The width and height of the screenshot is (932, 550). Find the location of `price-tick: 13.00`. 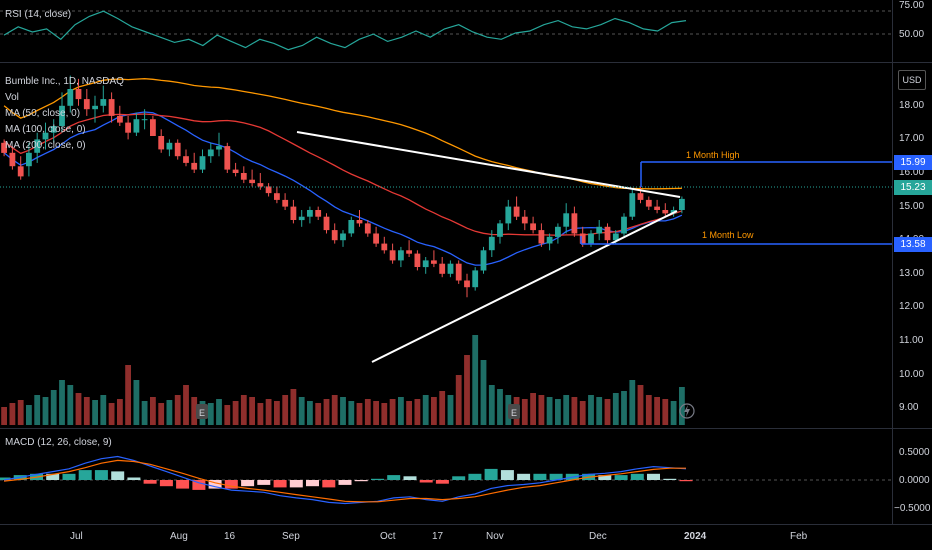

price-tick: 13.00 is located at coordinates (912, 273).